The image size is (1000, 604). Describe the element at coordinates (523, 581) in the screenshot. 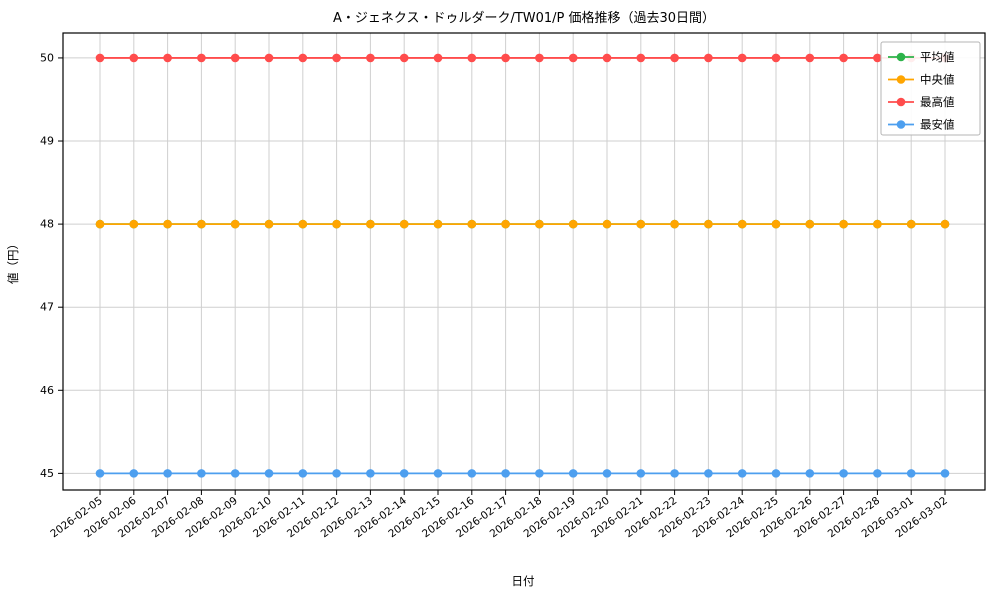

I see `x-axis-label: 日付` at that location.